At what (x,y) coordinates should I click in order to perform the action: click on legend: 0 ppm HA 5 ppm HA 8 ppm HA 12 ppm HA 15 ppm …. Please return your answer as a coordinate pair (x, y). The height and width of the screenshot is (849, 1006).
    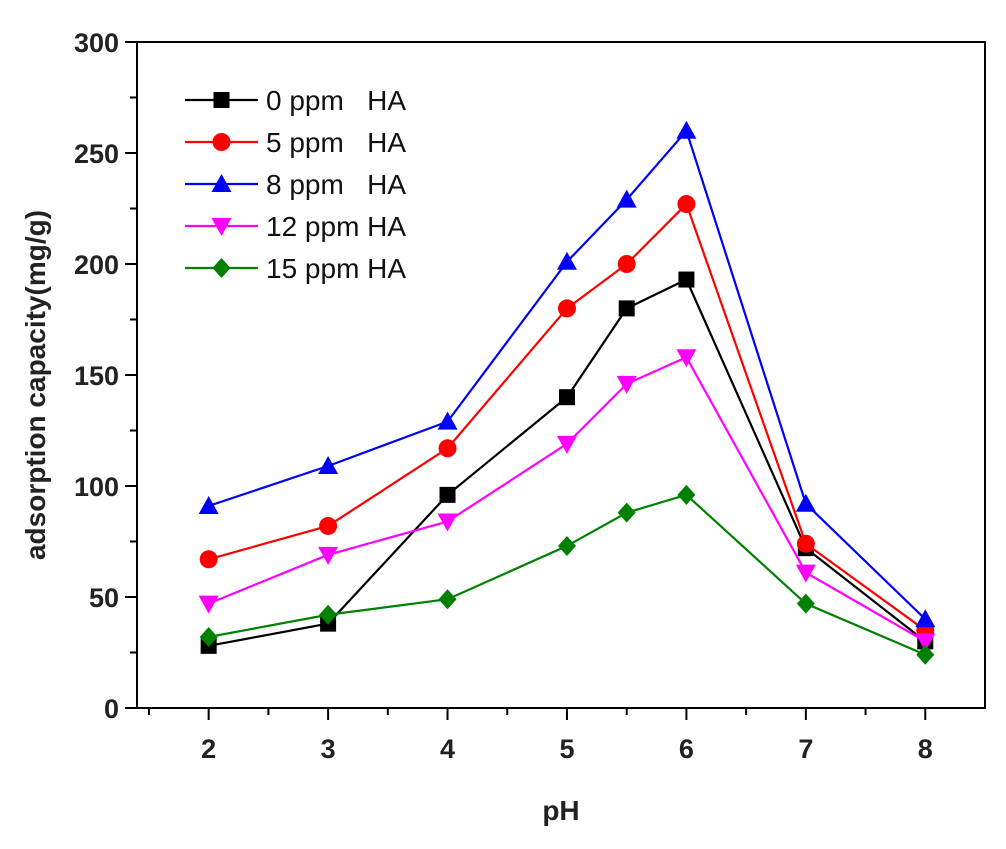
    Looking at the image, I should click on (295, 184).